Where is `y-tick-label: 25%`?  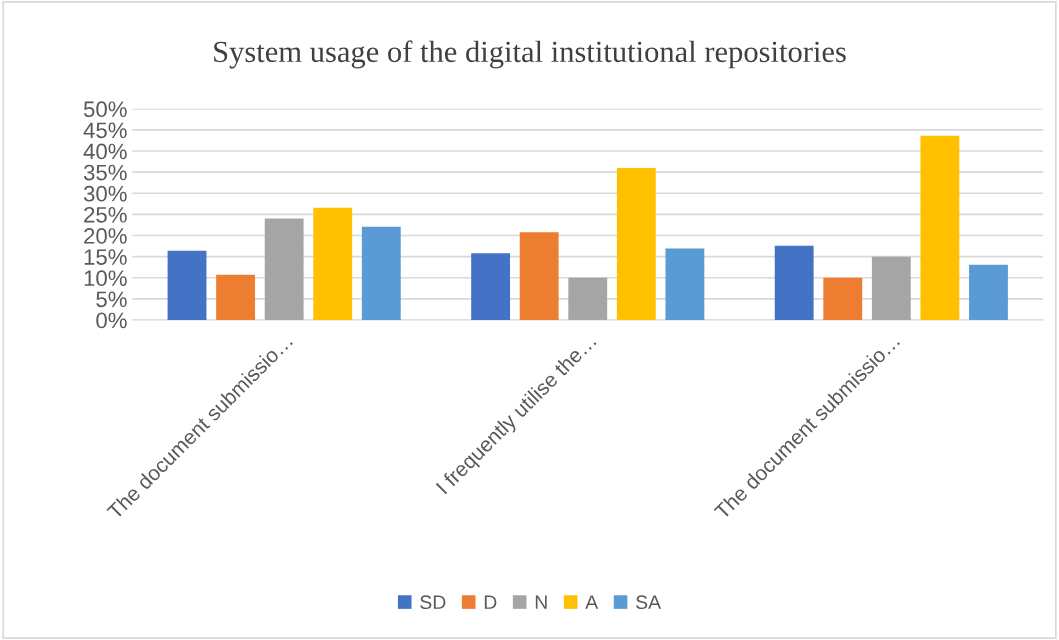
y-tick-label: 25% is located at coordinates (105, 214).